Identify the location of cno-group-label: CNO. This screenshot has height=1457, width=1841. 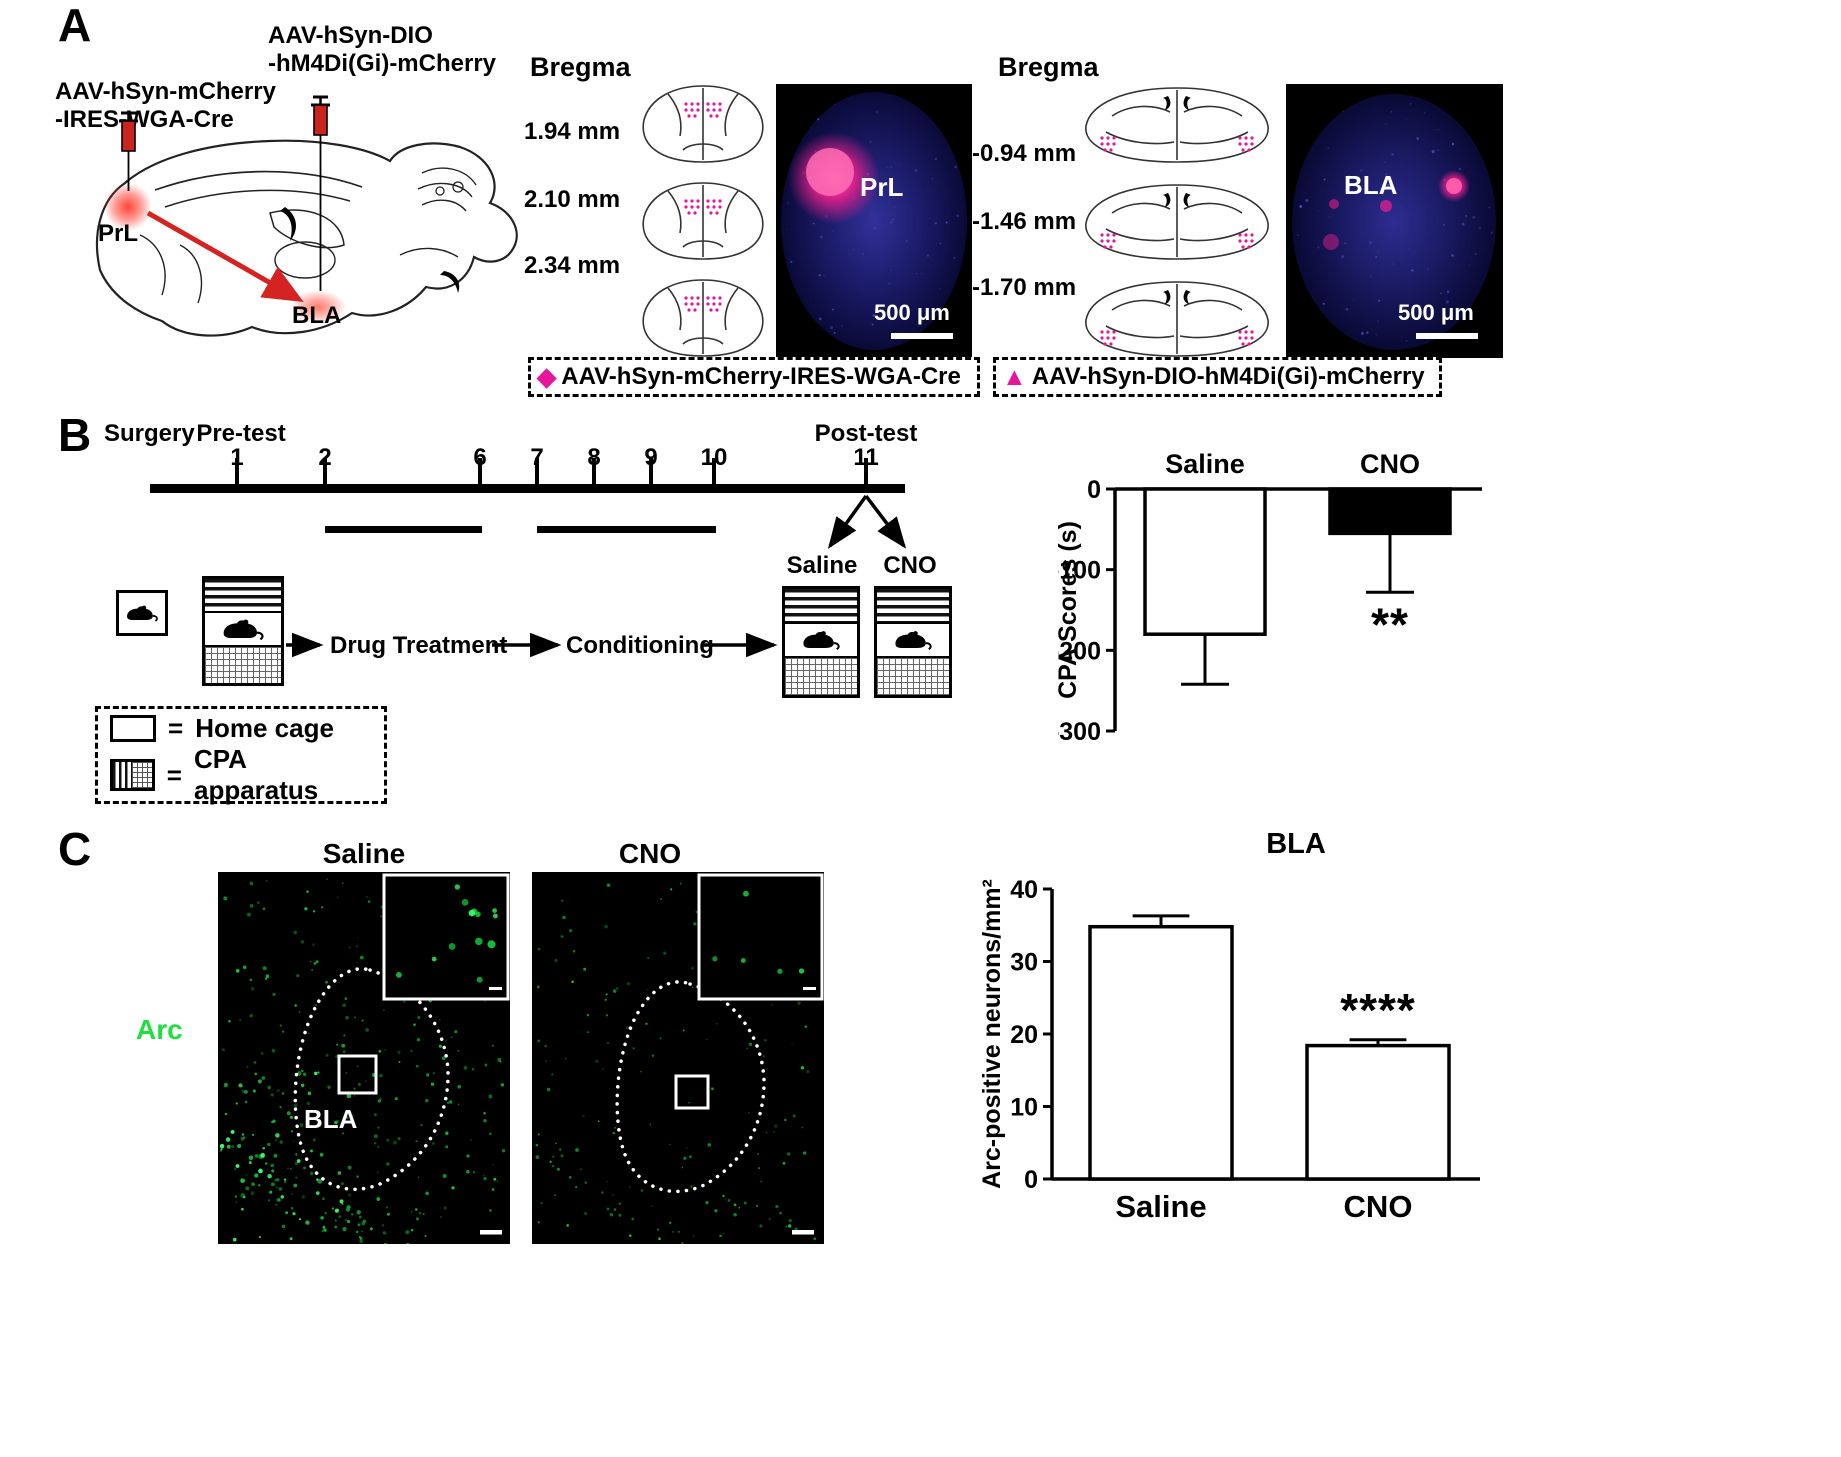
(910, 565).